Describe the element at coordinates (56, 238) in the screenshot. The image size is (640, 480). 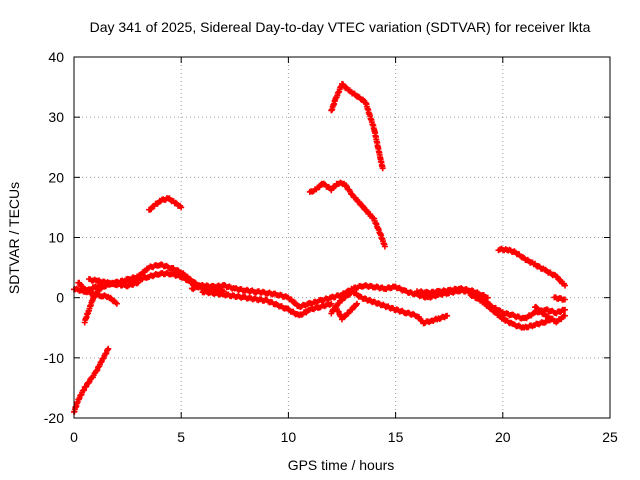
I see `y-tick-label: 10` at that location.